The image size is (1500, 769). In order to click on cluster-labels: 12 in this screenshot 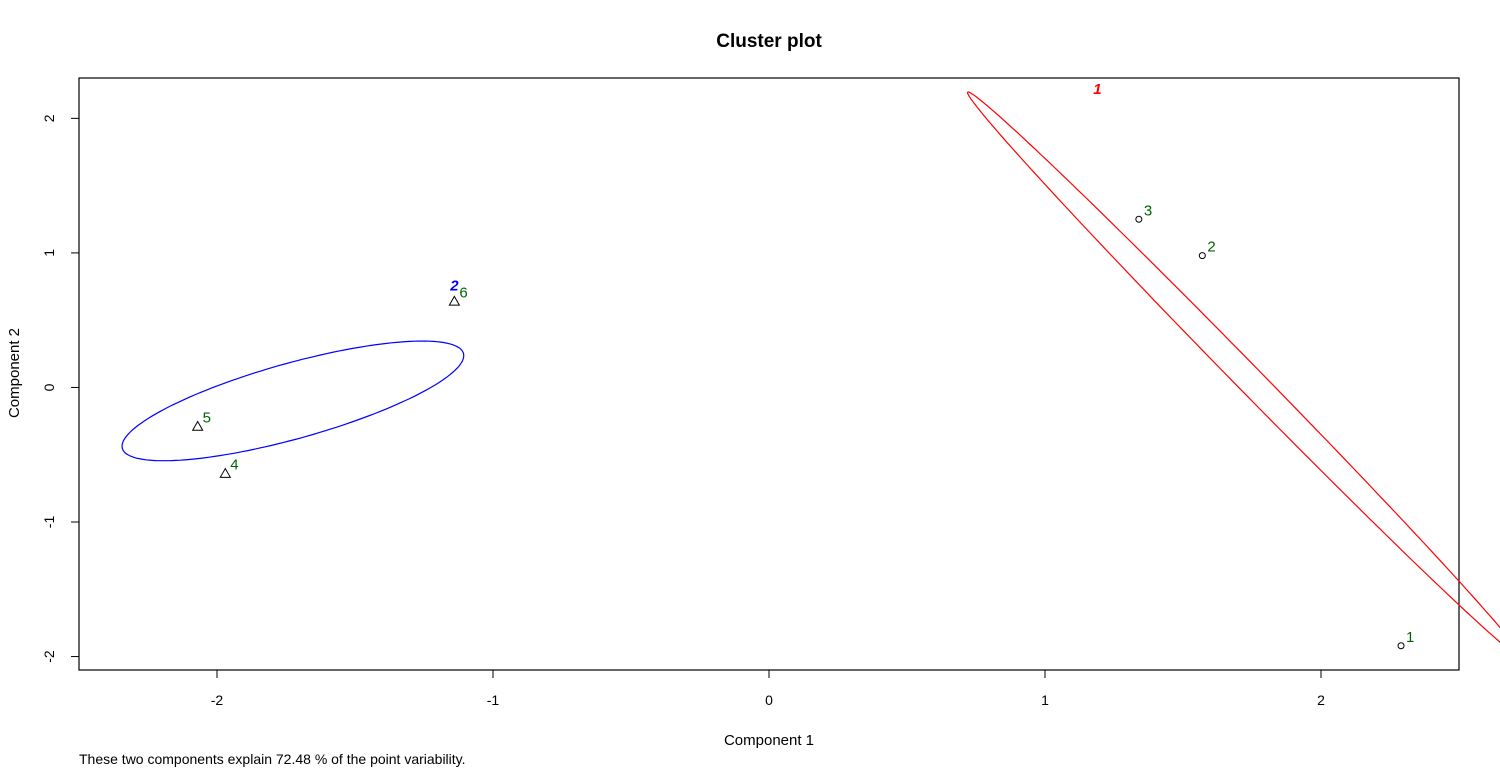, I will do `click(775, 187)`.